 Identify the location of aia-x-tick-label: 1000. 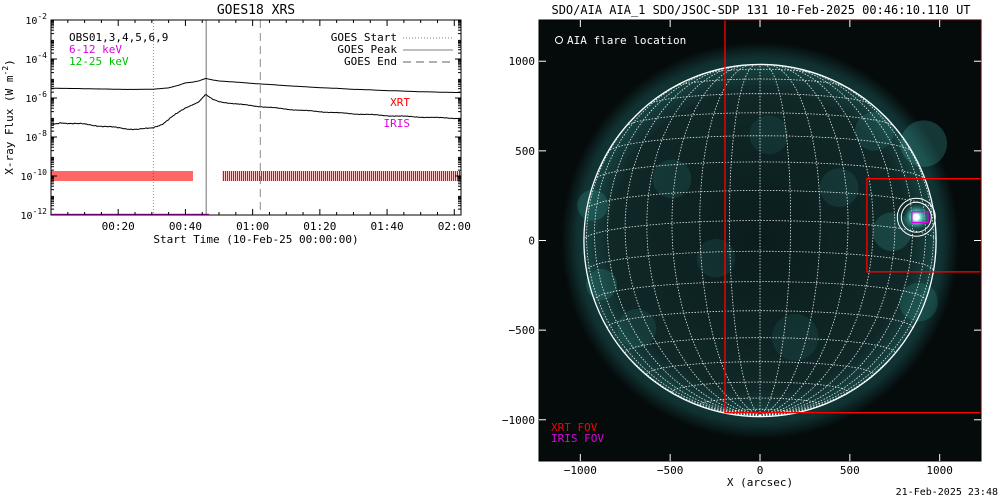
(939, 470).